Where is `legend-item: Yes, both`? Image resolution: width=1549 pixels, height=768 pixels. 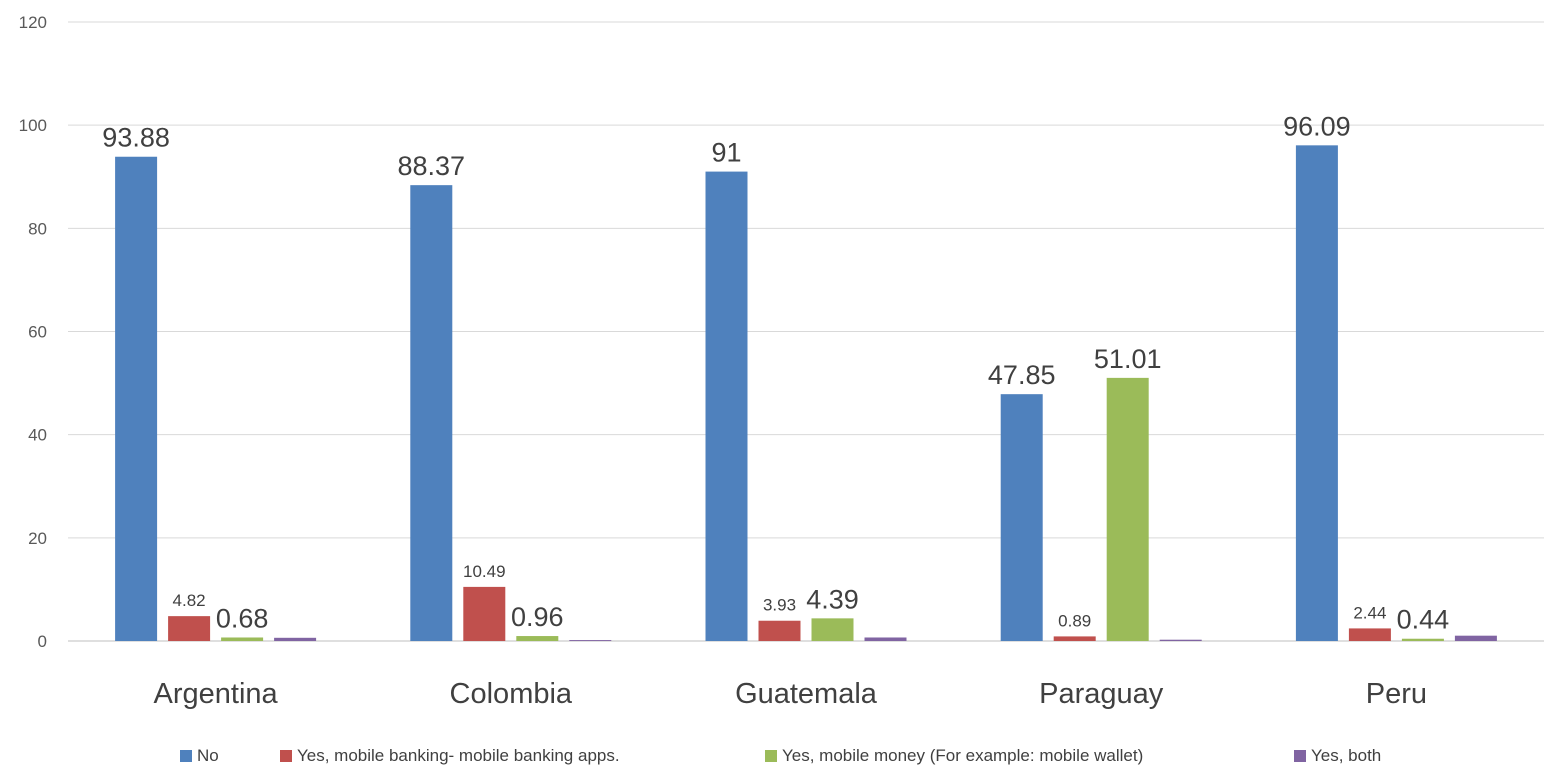
legend-item: Yes, both is located at coordinates (1337, 756).